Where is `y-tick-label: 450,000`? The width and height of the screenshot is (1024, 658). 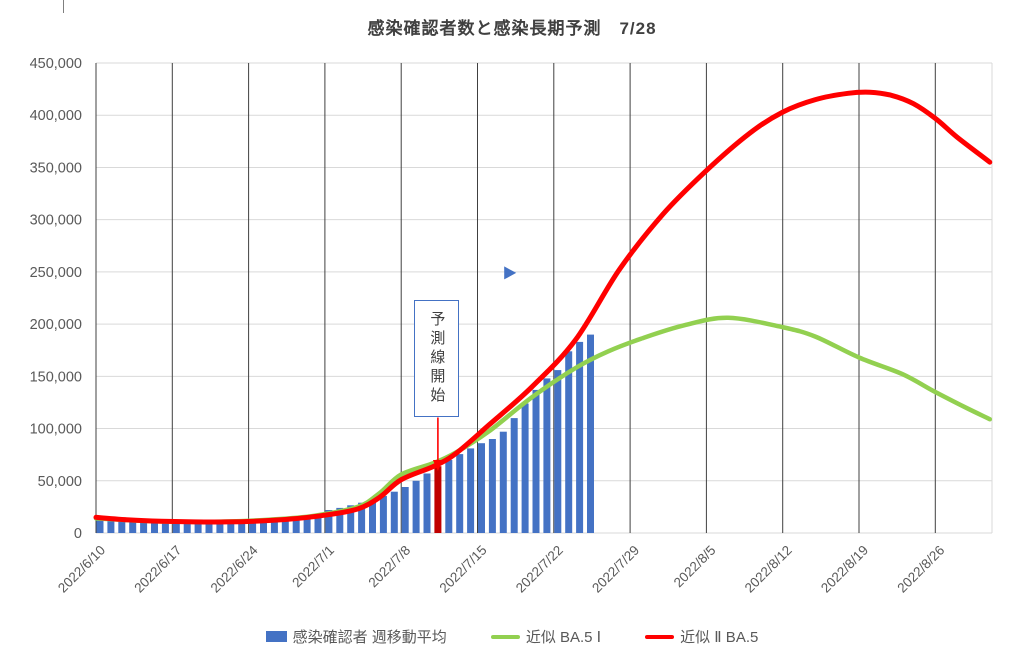
y-tick-label: 450,000 is located at coordinates (56, 64).